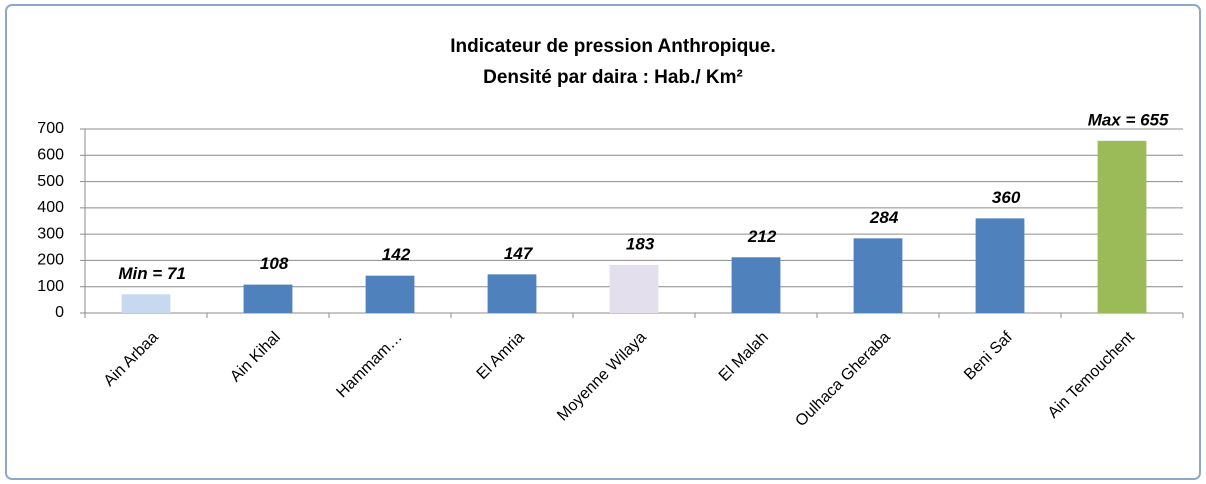 The height and width of the screenshot is (484, 1206). What do you see at coordinates (50, 260) in the screenshot?
I see `y-tick-label: 200` at bounding box center [50, 260].